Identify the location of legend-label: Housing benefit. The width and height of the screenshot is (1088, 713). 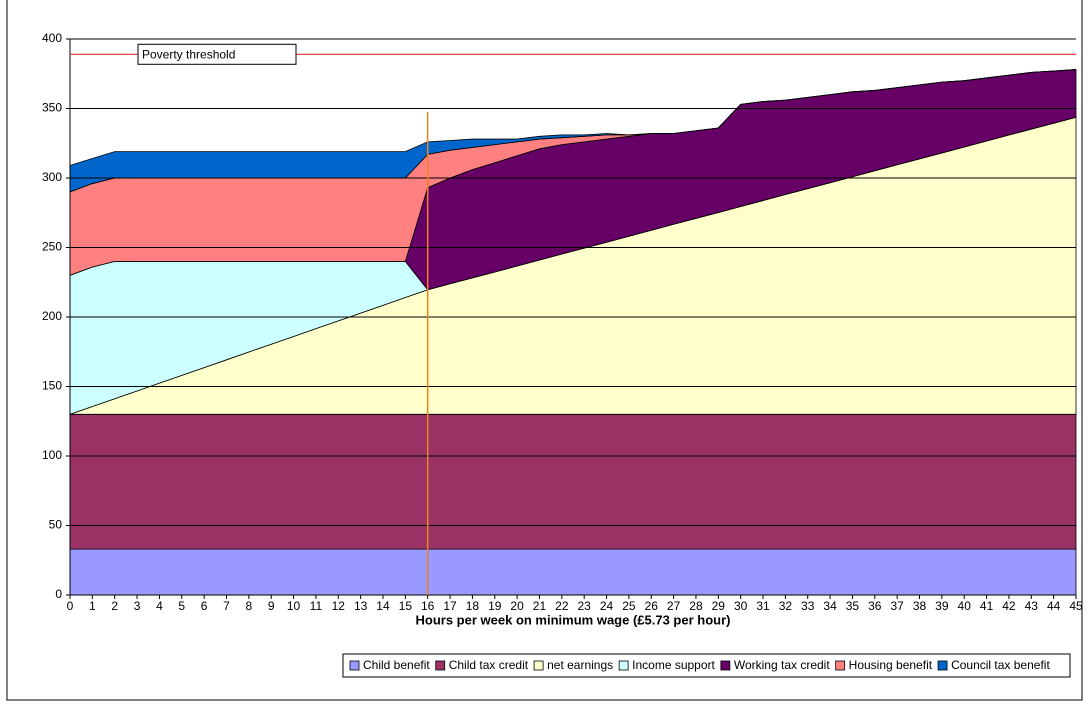
(891, 665).